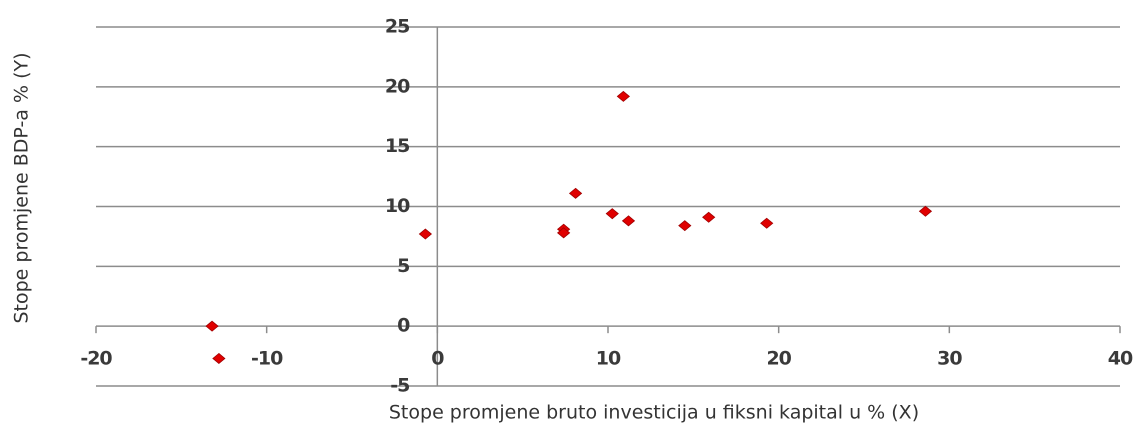 Image resolution: width=1142 pixels, height=427 pixels. What do you see at coordinates (399, 386) in the screenshot?
I see `y-tick-label: -5` at bounding box center [399, 386].